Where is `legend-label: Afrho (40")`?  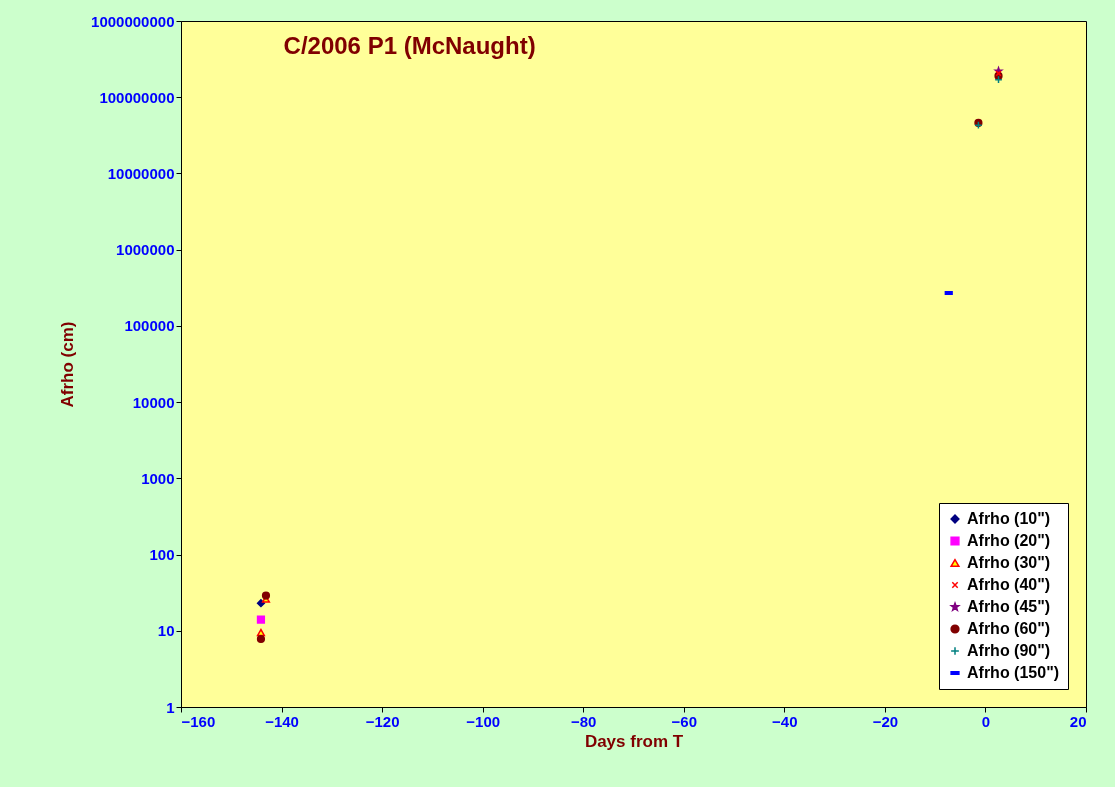 legend-label: Afrho (40") is located at coordinates (1009, 584).